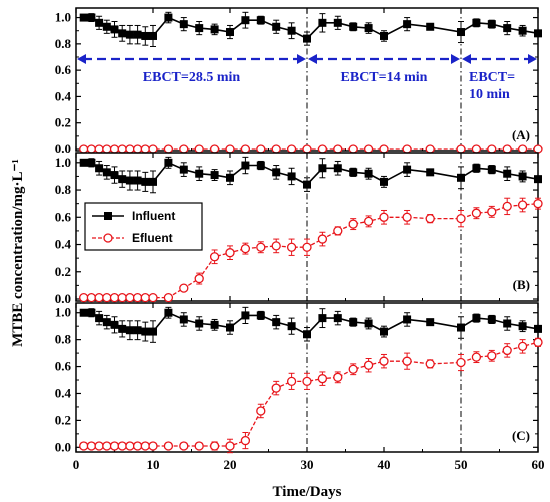 The width and height of the screenshot is (550, 502). I want to click on ebct-arrow-head-right, so click(532, 59).